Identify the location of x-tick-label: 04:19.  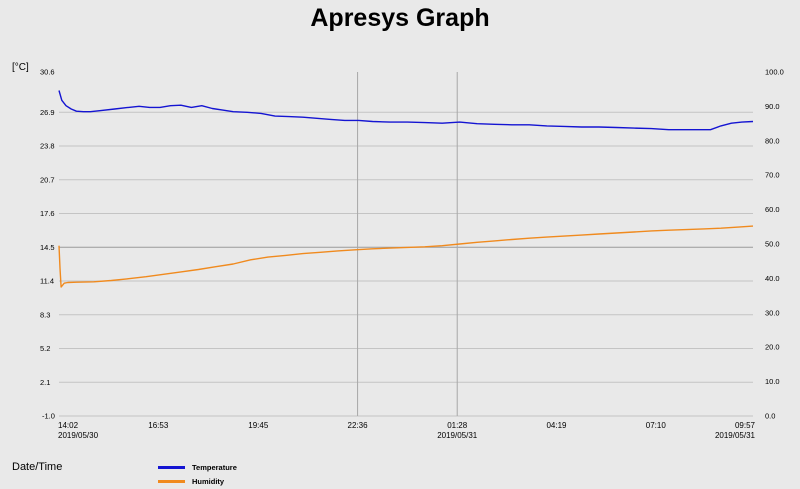
(556, 425).